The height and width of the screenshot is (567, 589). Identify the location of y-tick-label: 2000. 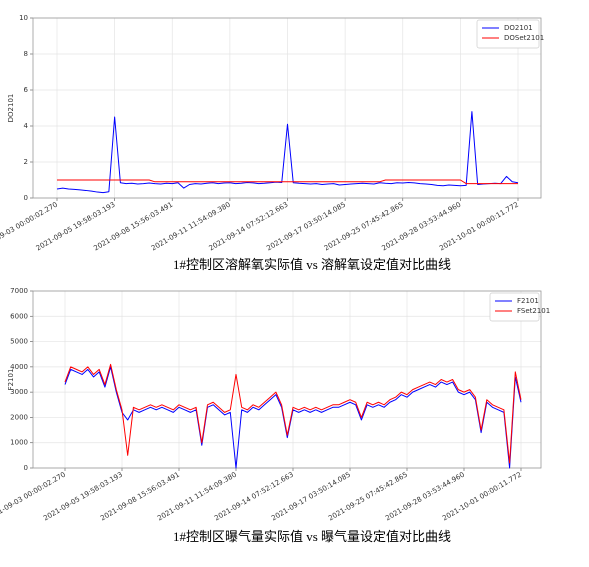
(19, 417).